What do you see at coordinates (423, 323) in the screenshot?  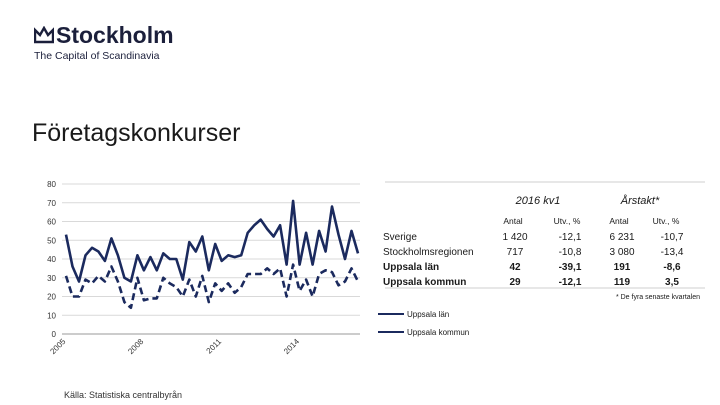 I see `legend: Uppsala län Uppsala kommun` at bounding box center [423, 323].